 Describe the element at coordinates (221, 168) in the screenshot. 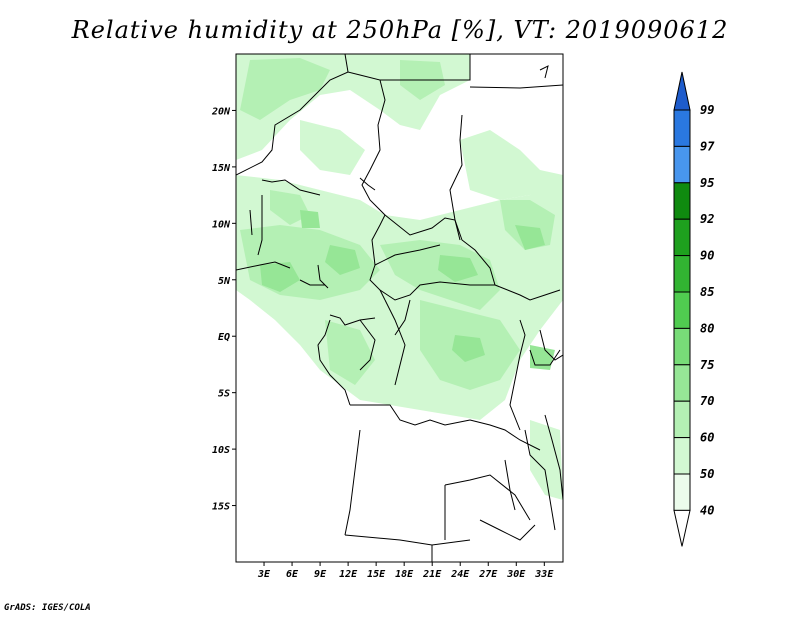

I see `lat-tick-label: 15N` at that location.